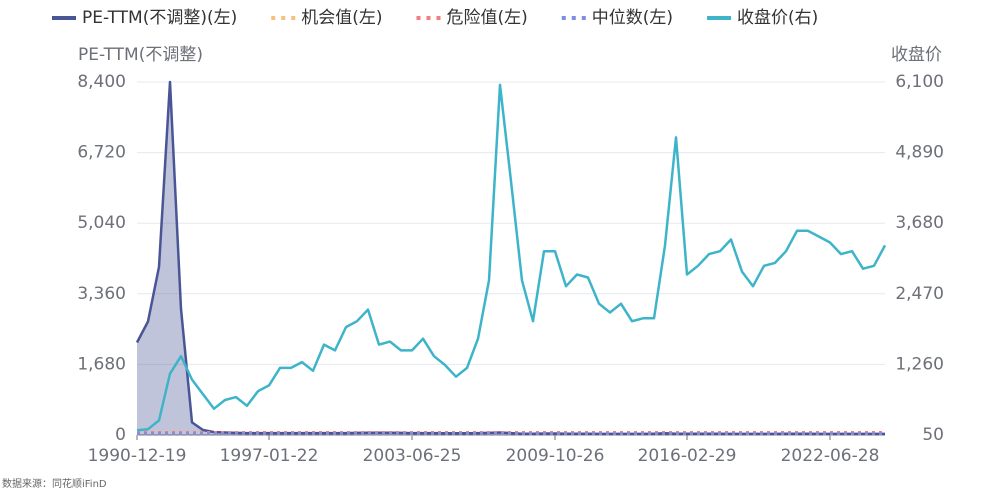 Image resolution: width=1000 pixels, height=491 pixels. Describe the element at coordinates (54, 483) in the screenshot. I see `source-note: 数据来源：同花顺iFinD` at that location.